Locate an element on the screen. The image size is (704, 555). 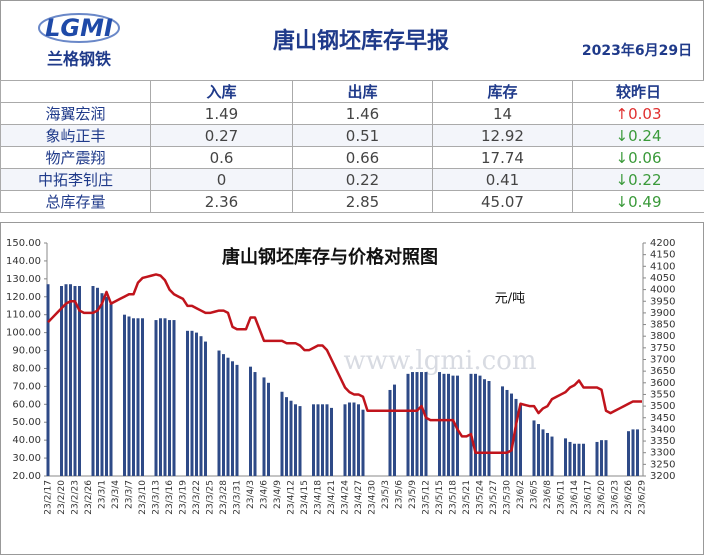
x-tick-label: 23/3/4 is located at coordinates (116, 494).